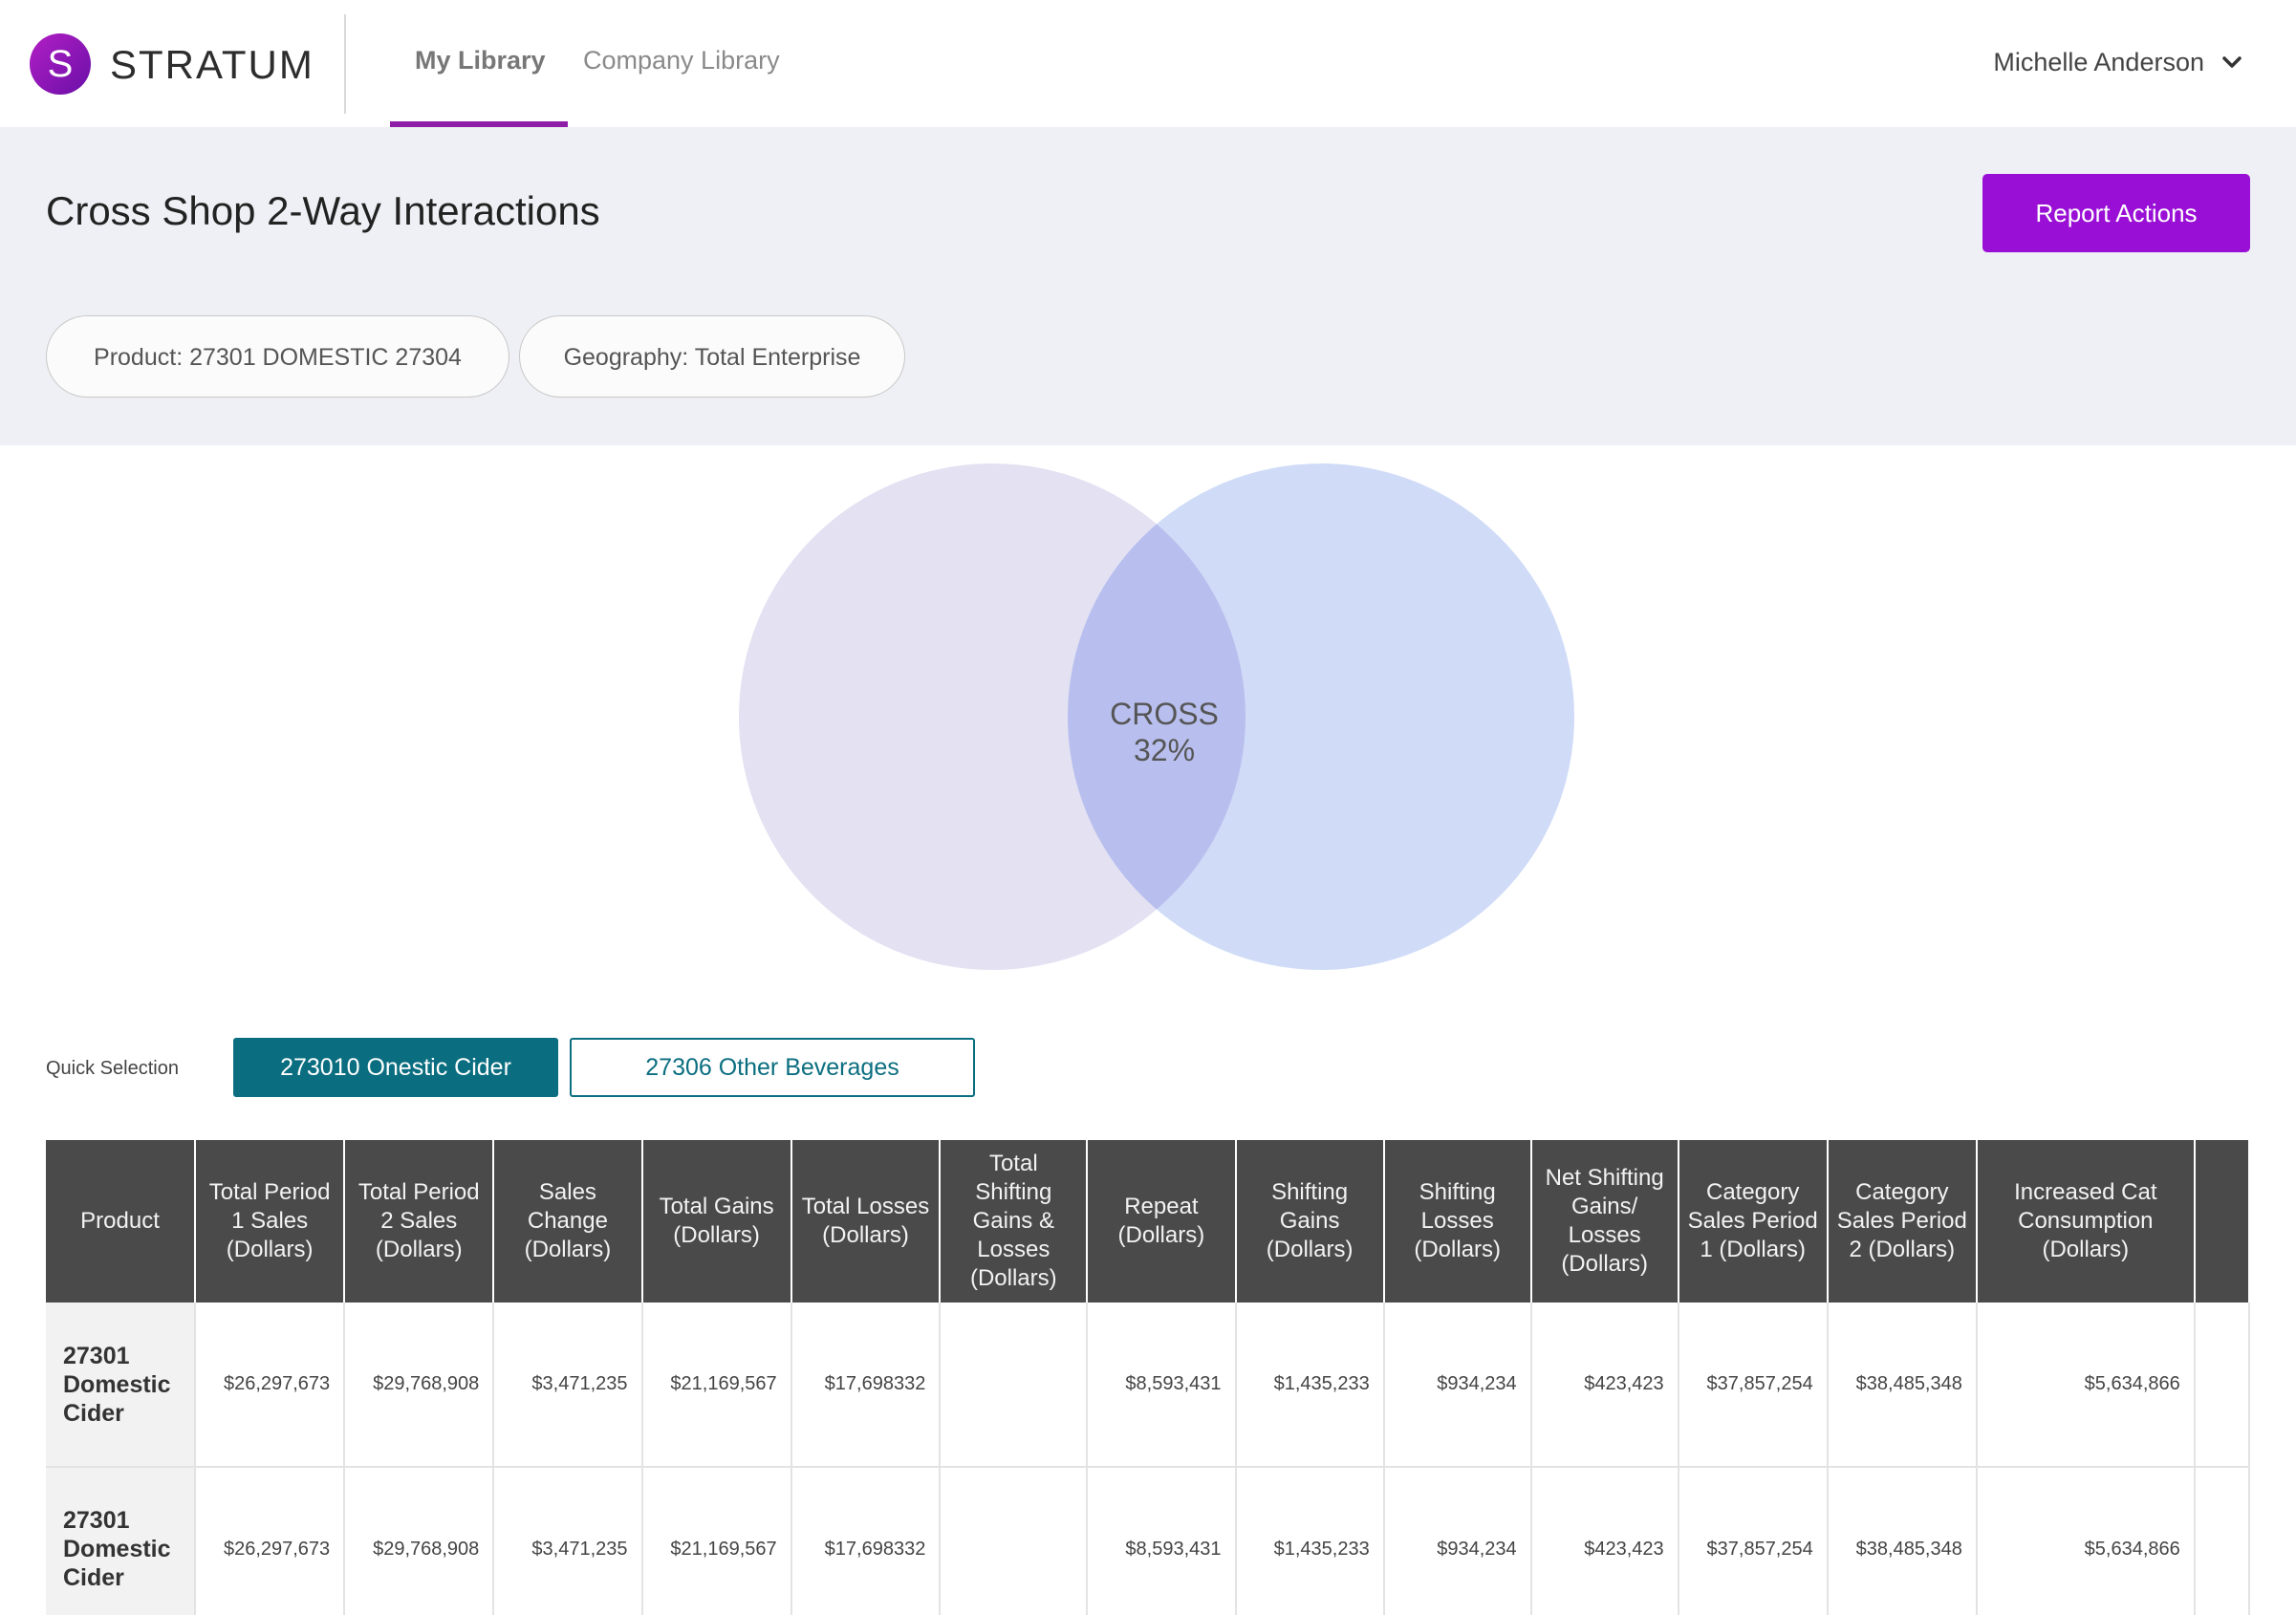  Describe the element at coordinates (345, 64) in the screenshot. I see `nav-divider` at that location.